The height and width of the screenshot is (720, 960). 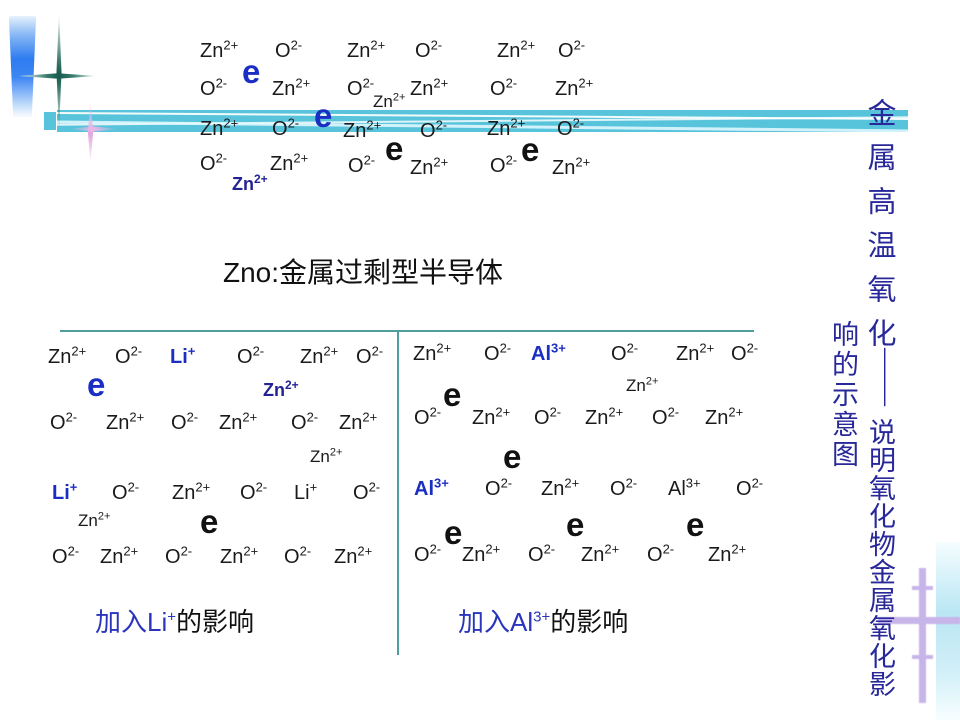 I want to click on panel-divider, so click(x=398, y=492).